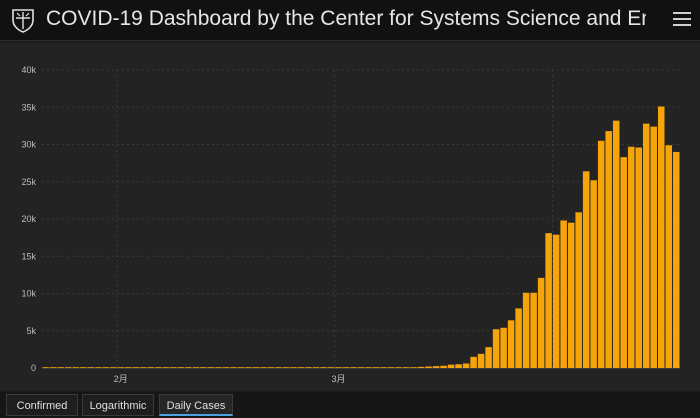  Describe the element at coordinates (28, 256) in the screenshot. I see `y-tick-label: 15k` at that location.